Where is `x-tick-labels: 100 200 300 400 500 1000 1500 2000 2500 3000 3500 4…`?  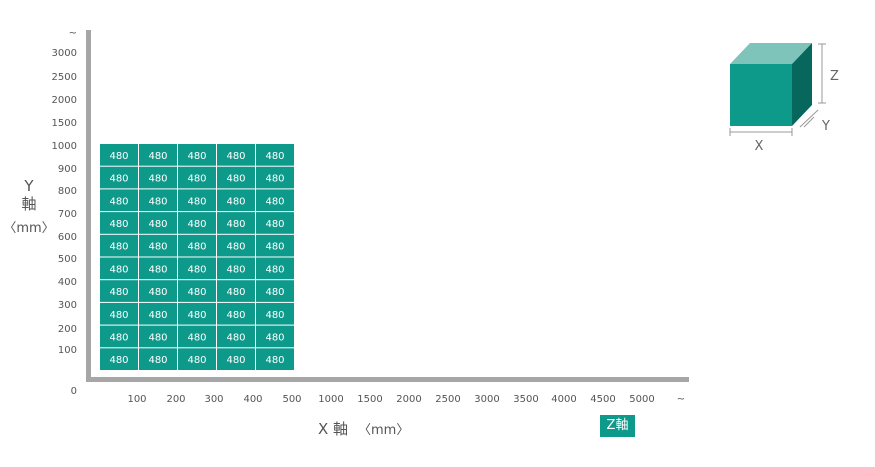 x-tick-labels: 100 200 300 400 500 1000 1500 2000 2500 3000 3500 4… is located at coordinates (406, 399).